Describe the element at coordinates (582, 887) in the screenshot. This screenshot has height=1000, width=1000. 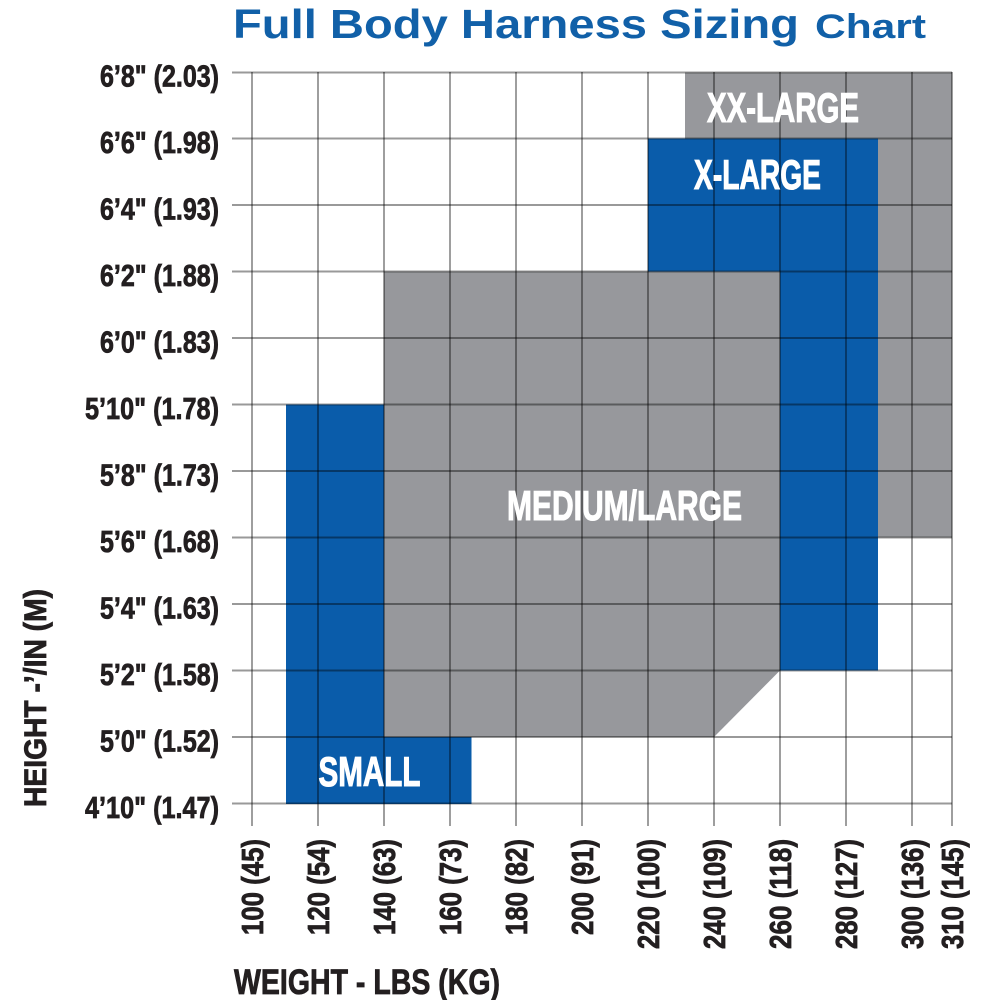
I see `svg-text: 200 (91)` at that location.